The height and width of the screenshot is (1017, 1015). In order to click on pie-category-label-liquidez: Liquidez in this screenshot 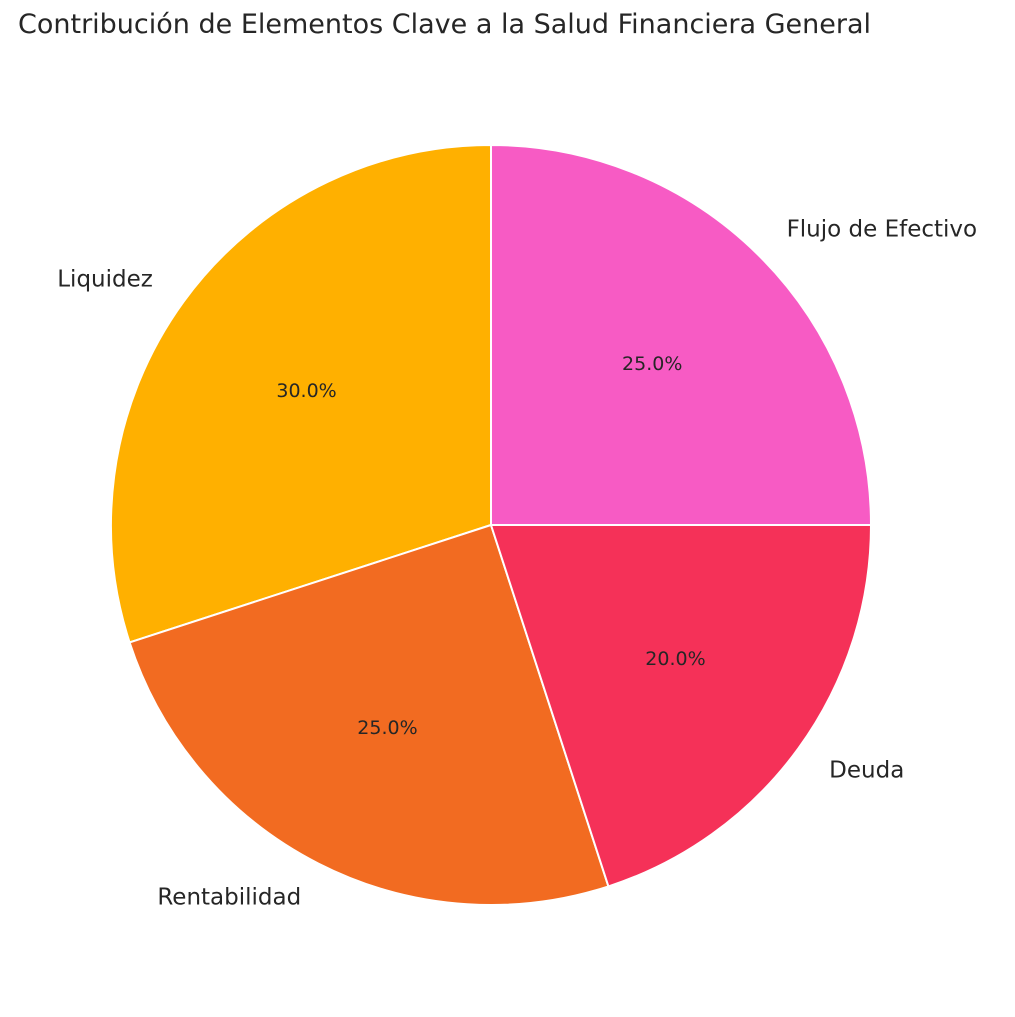, I will do `click(105, 279)`.